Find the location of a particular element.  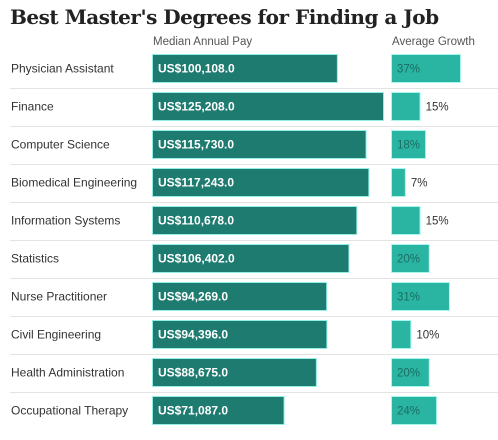

chart-row: Statistics US$106,402.0 20% is located at coordinates (254, 256).